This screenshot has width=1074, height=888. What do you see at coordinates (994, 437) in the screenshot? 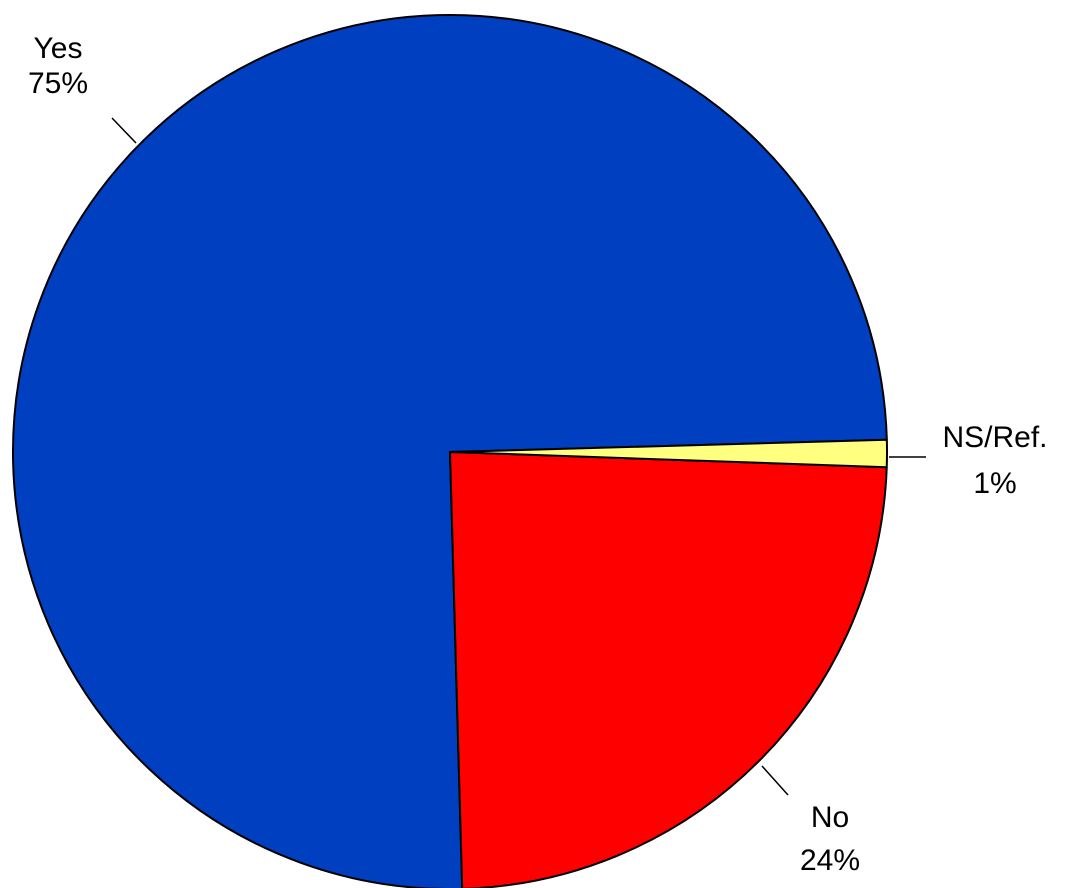
I see `slice-label-nsref: NS/Ref.` at bounding box center [994, 437].